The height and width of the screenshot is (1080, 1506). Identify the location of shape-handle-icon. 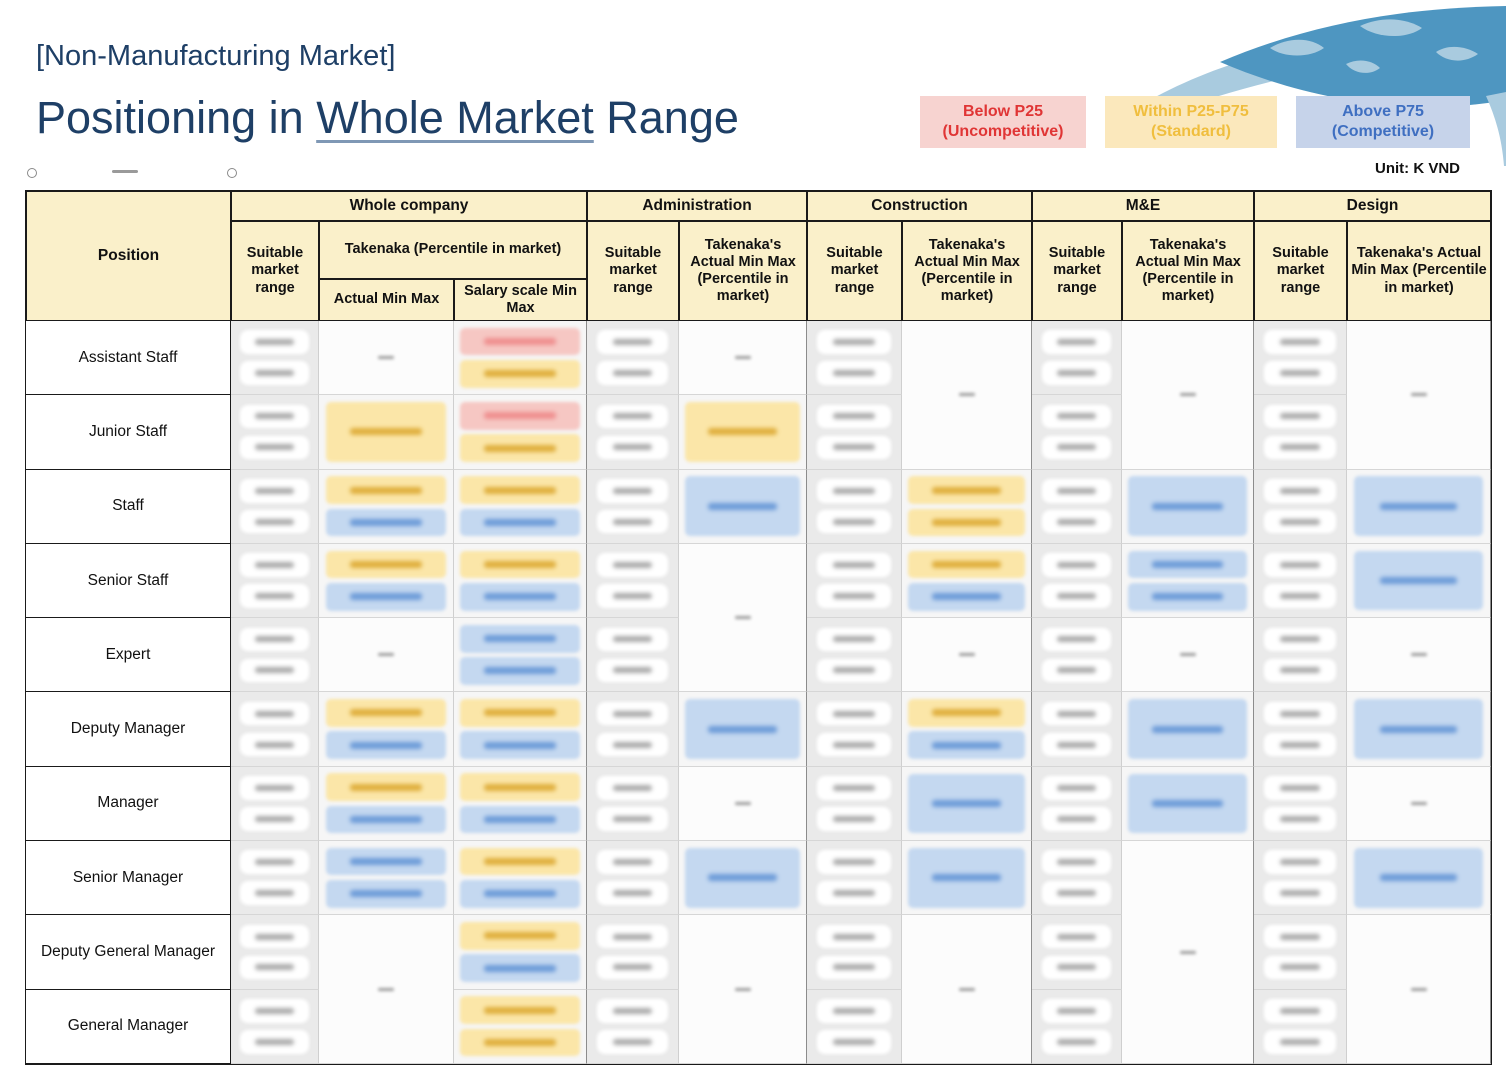
(232, 173).